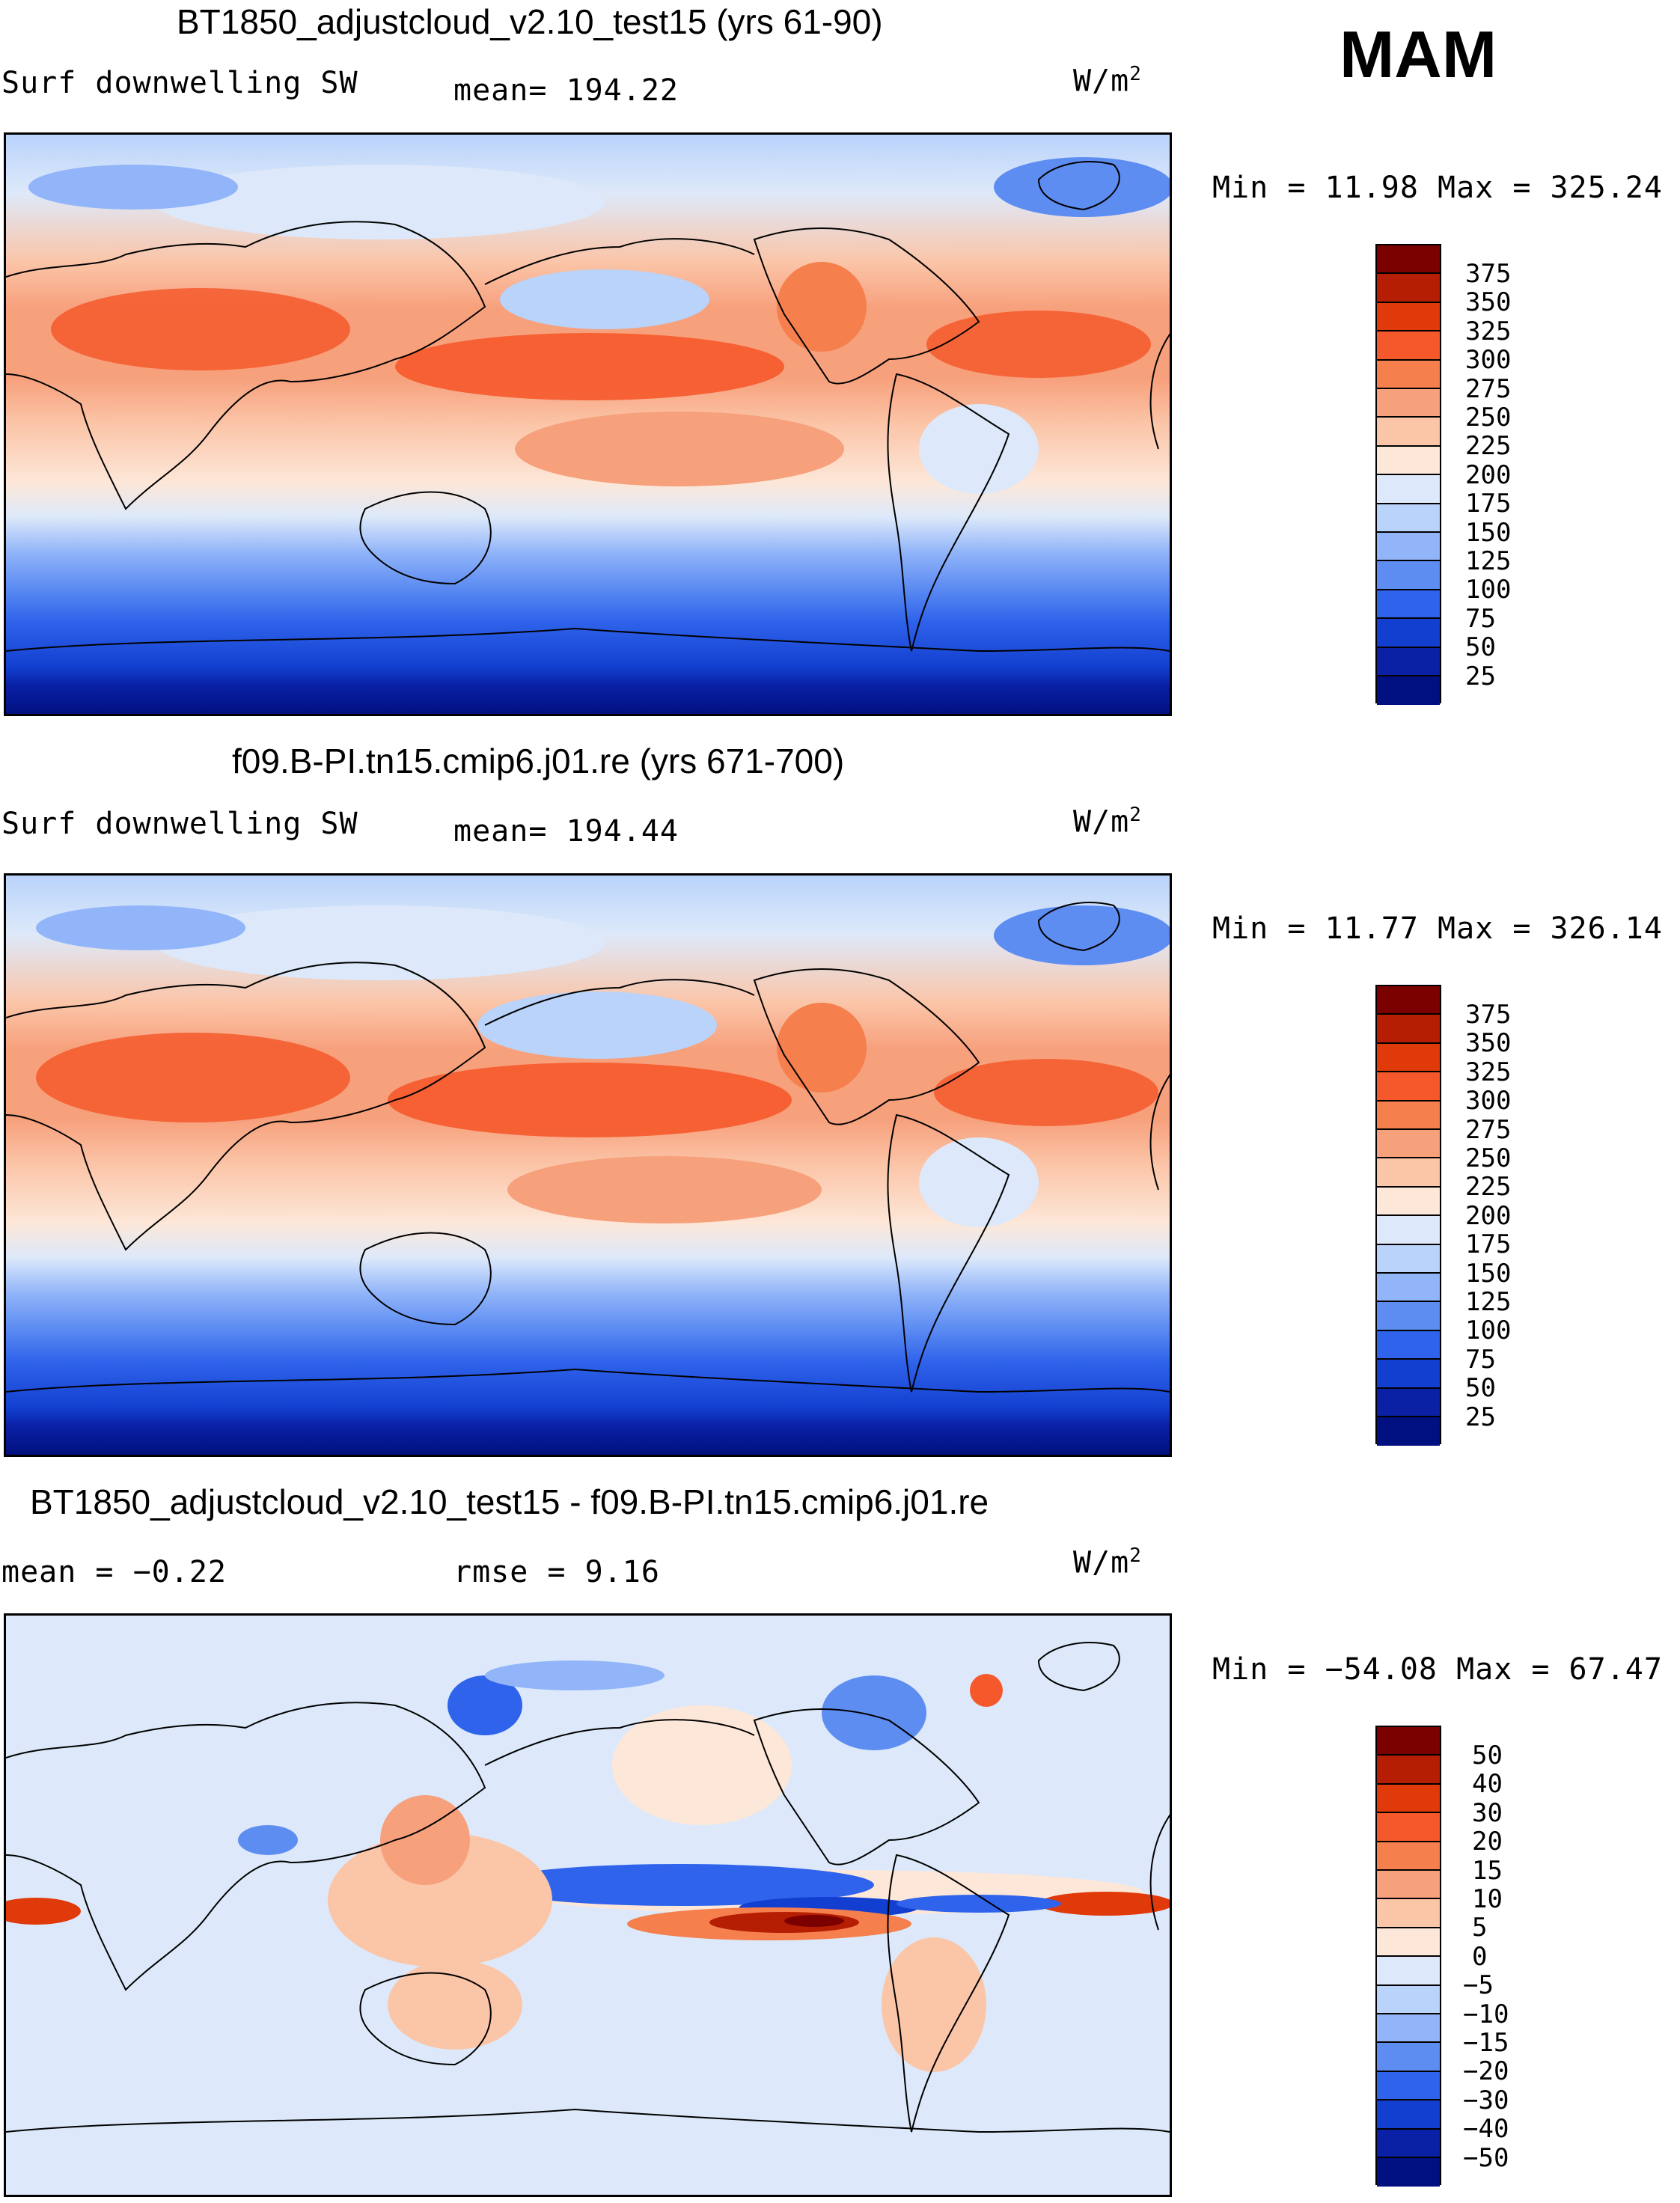 The image size is (1680, 2203). What do you see at coordinates (566, 90) in the screenshot?
I see `panel-1-mean-label: mean= 194.22` at bounding box center [566, 90].